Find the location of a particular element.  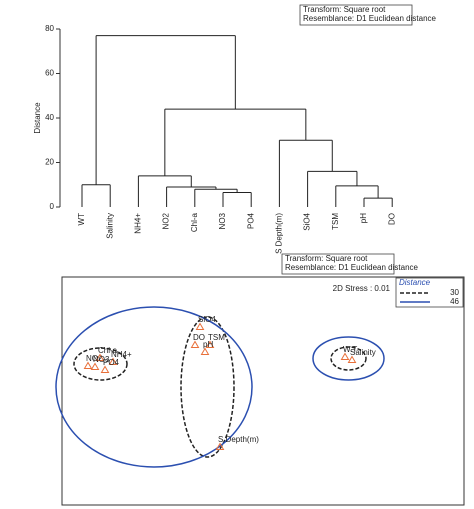

leaf-label: SiO4 is located at coordinates (307, 221).